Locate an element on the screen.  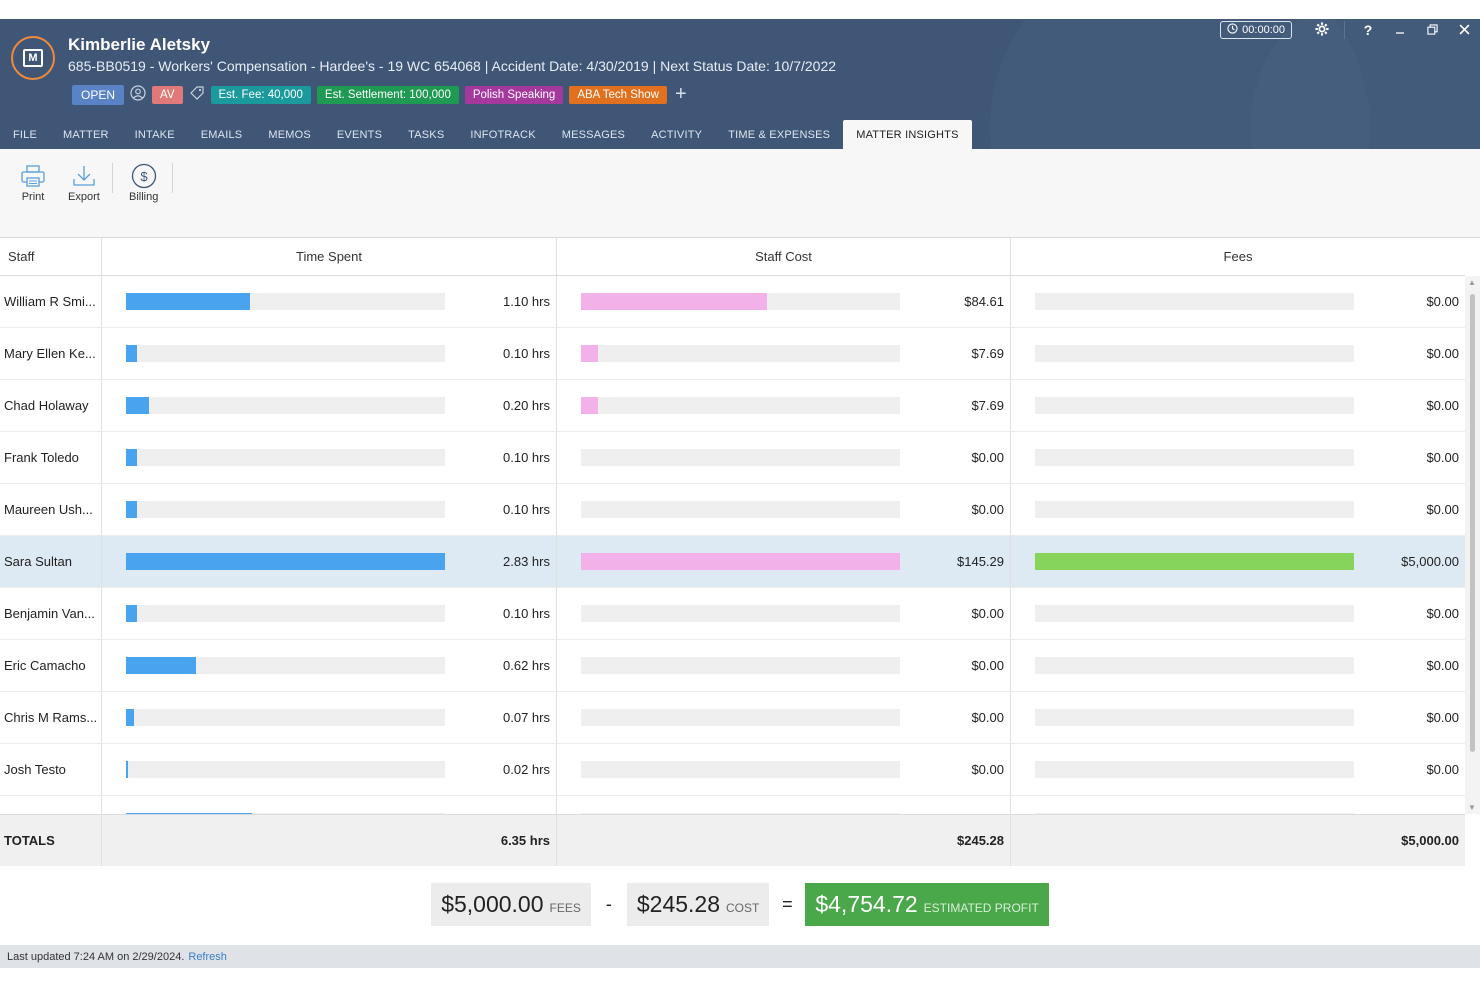
time-spent-cell: 0.62 hrs is located at coordinates (329, 665).